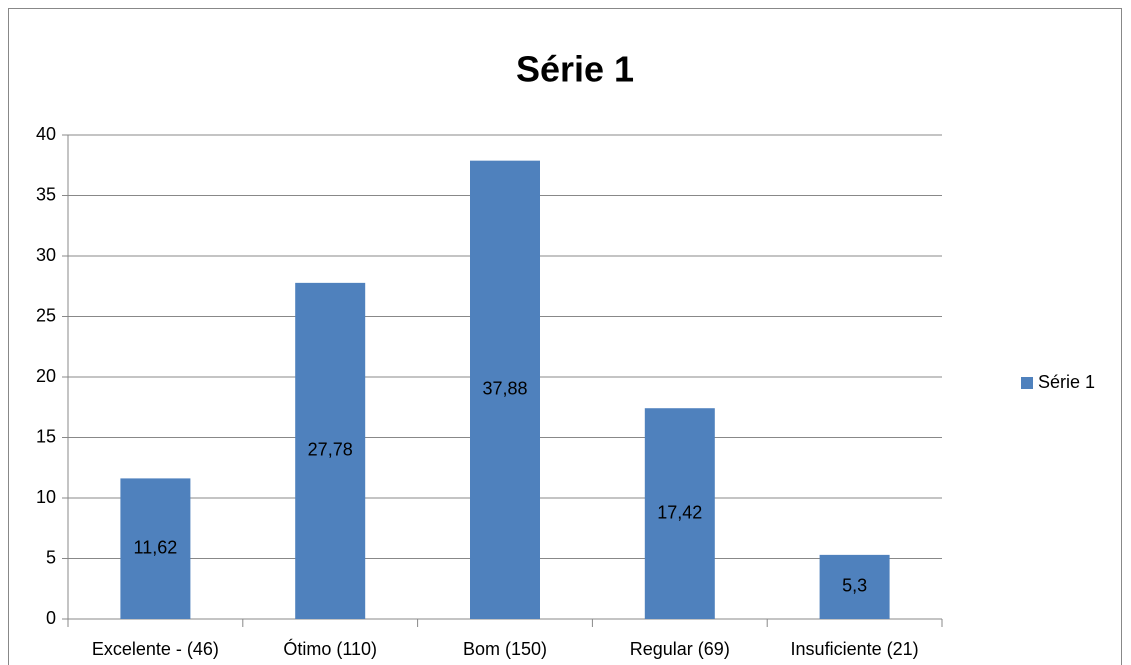  What do you see at coordinates (855, 649) in the screenshot?
I see `x-tick-label: Insuficiente (21)` at bounding box center [855, 649].